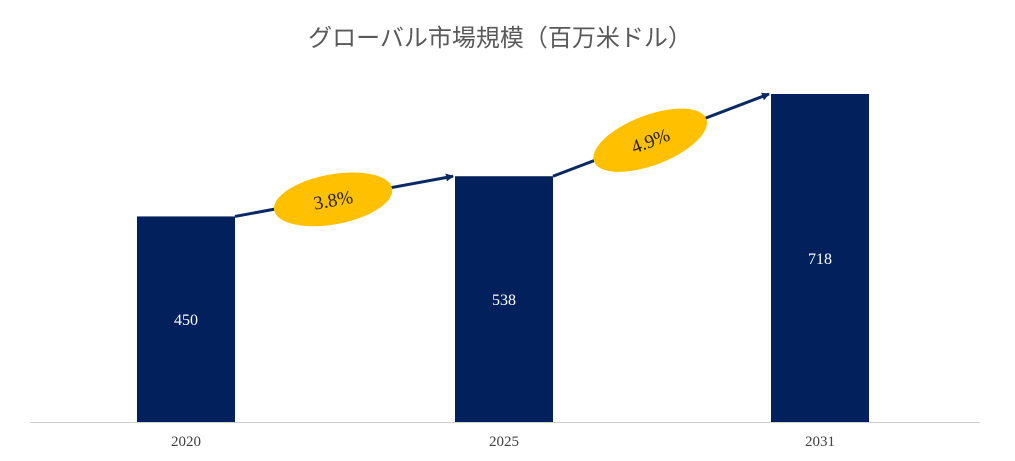  I want to click on x-tick-2025: 2025, so click(504, 442).